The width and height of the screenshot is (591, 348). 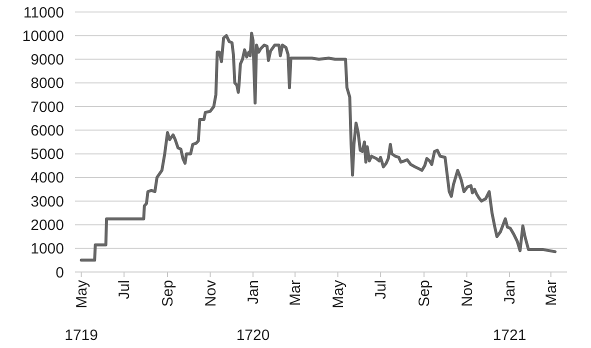 I want to click on y-tick-label: 9000, so click(x=47, y=60).